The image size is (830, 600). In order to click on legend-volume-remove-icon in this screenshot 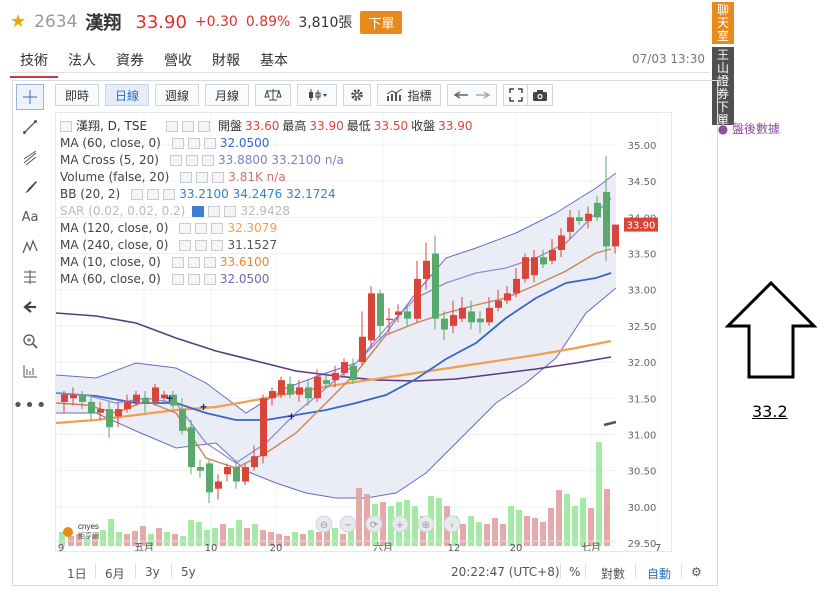, I will do `click(218, 177)`.